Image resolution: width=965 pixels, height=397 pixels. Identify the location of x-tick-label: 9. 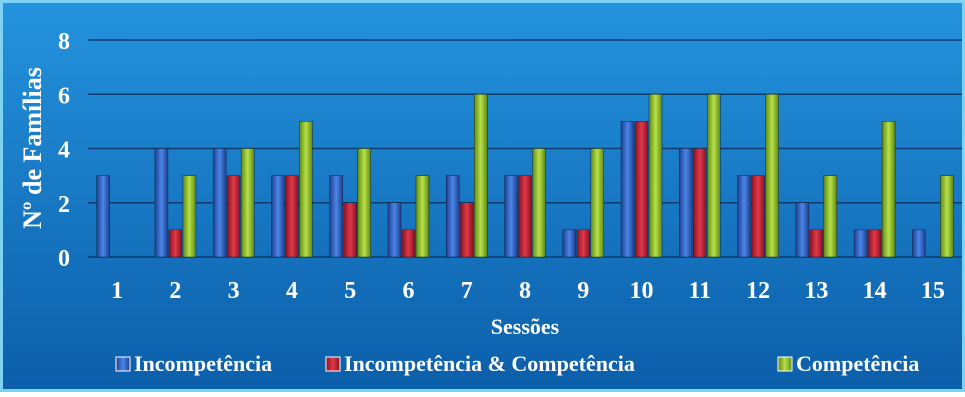
(583, 291).